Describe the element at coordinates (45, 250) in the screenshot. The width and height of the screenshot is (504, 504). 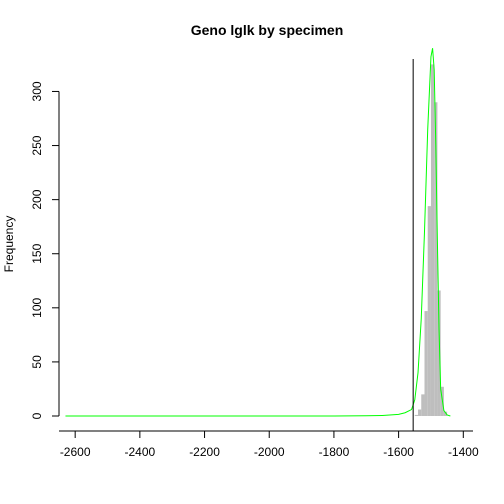
I see `y-axis: 0 50 100 150 200 250 300` at that location.